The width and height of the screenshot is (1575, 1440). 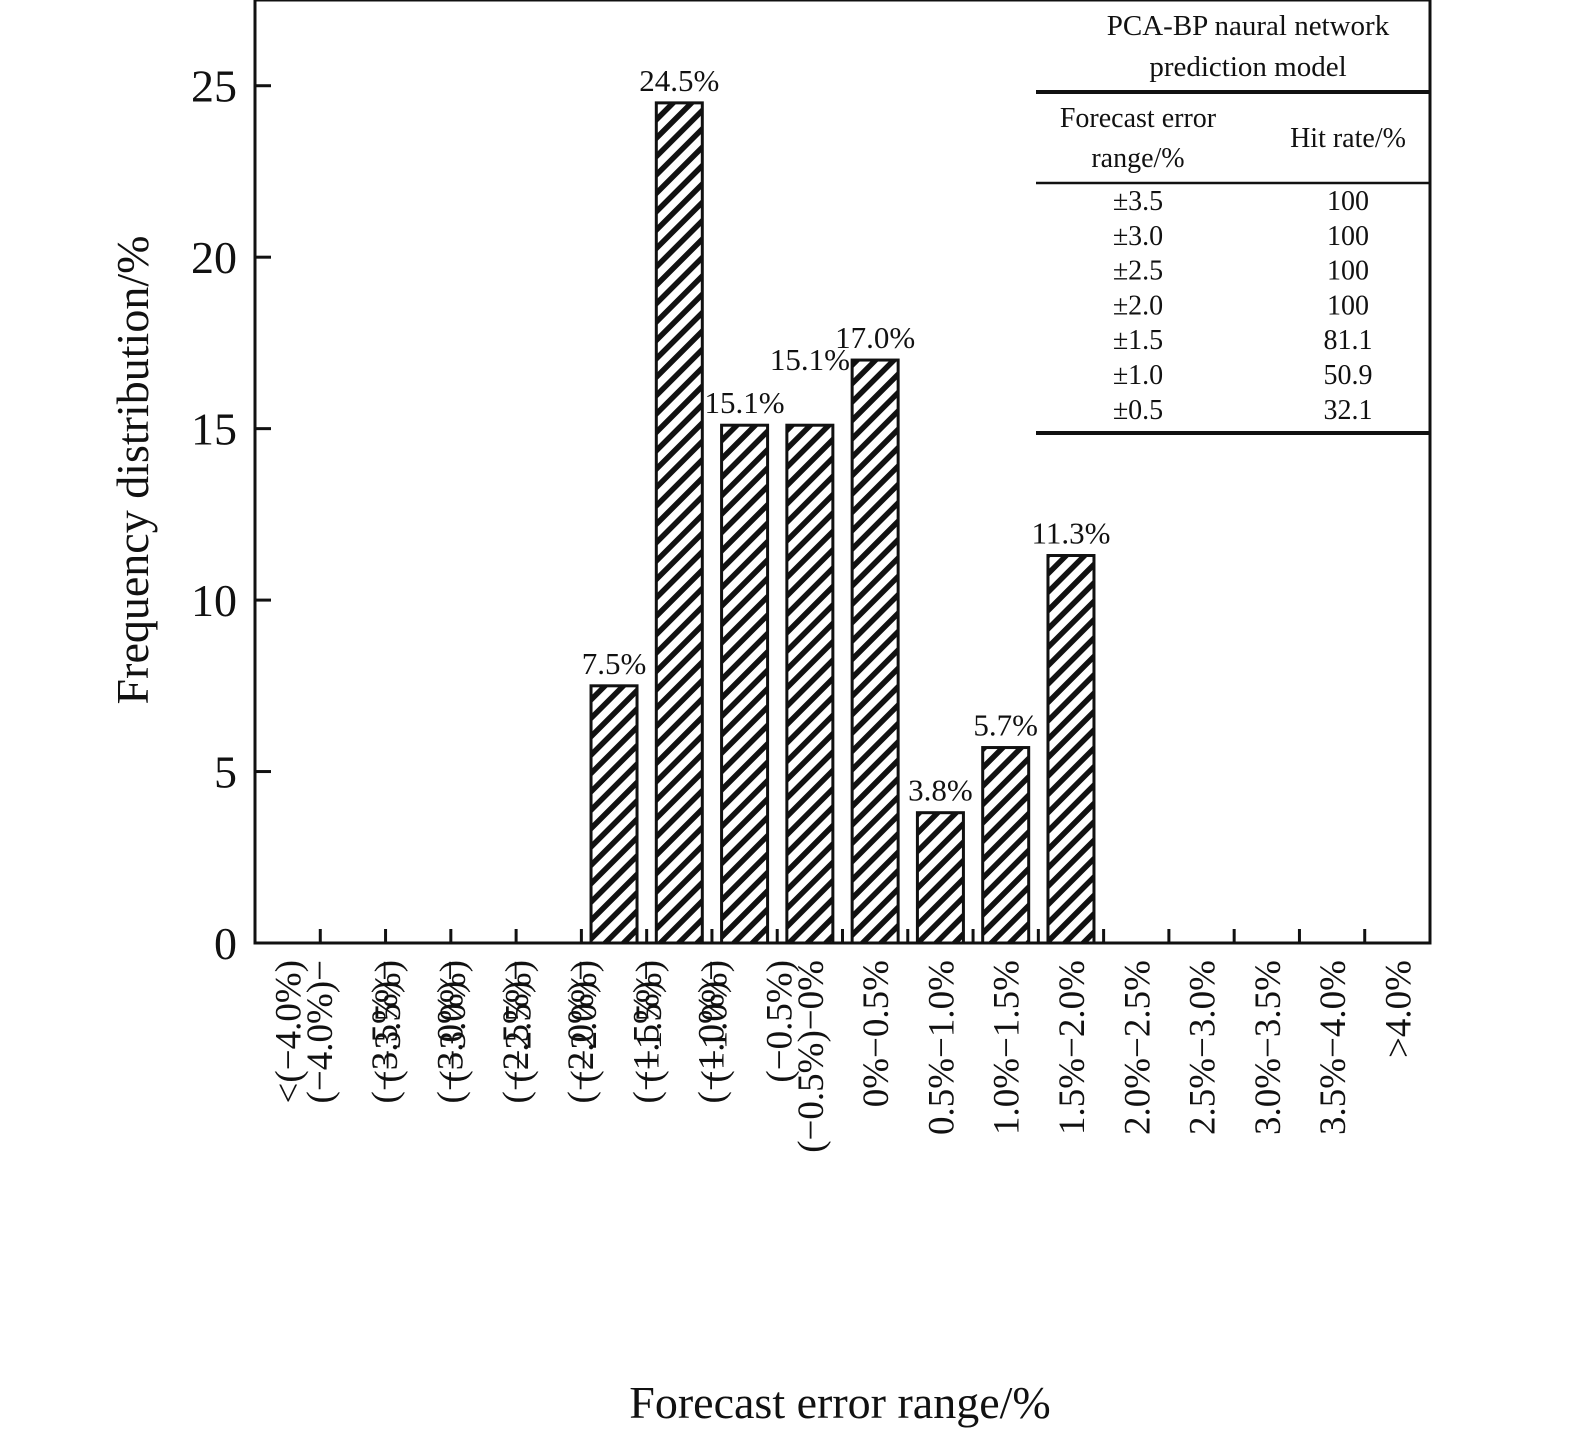 I want to click on x-tick-label: (−3.0%)−, so click(x=450, y=1031).